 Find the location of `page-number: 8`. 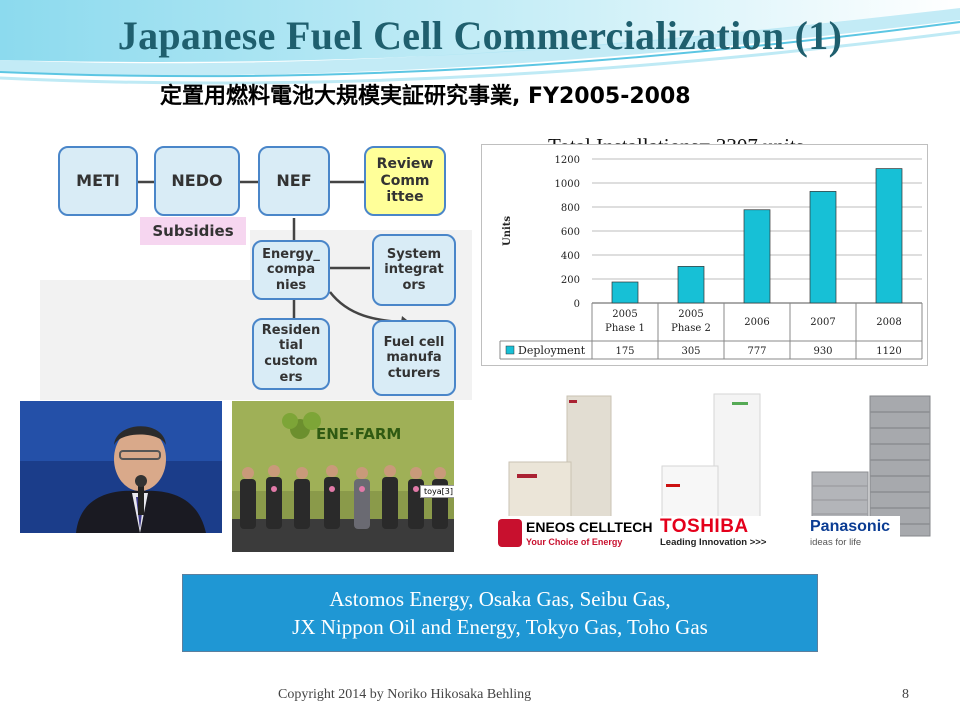

page-number: 8 is located at coordinates (905, 694).